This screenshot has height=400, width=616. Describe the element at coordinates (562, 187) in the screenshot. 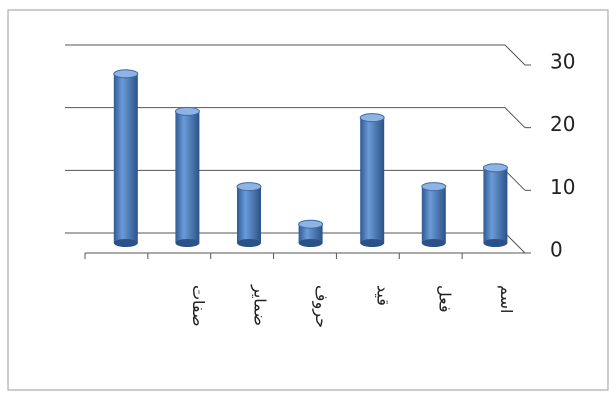

I see `y-tick-label: 10` at that location.